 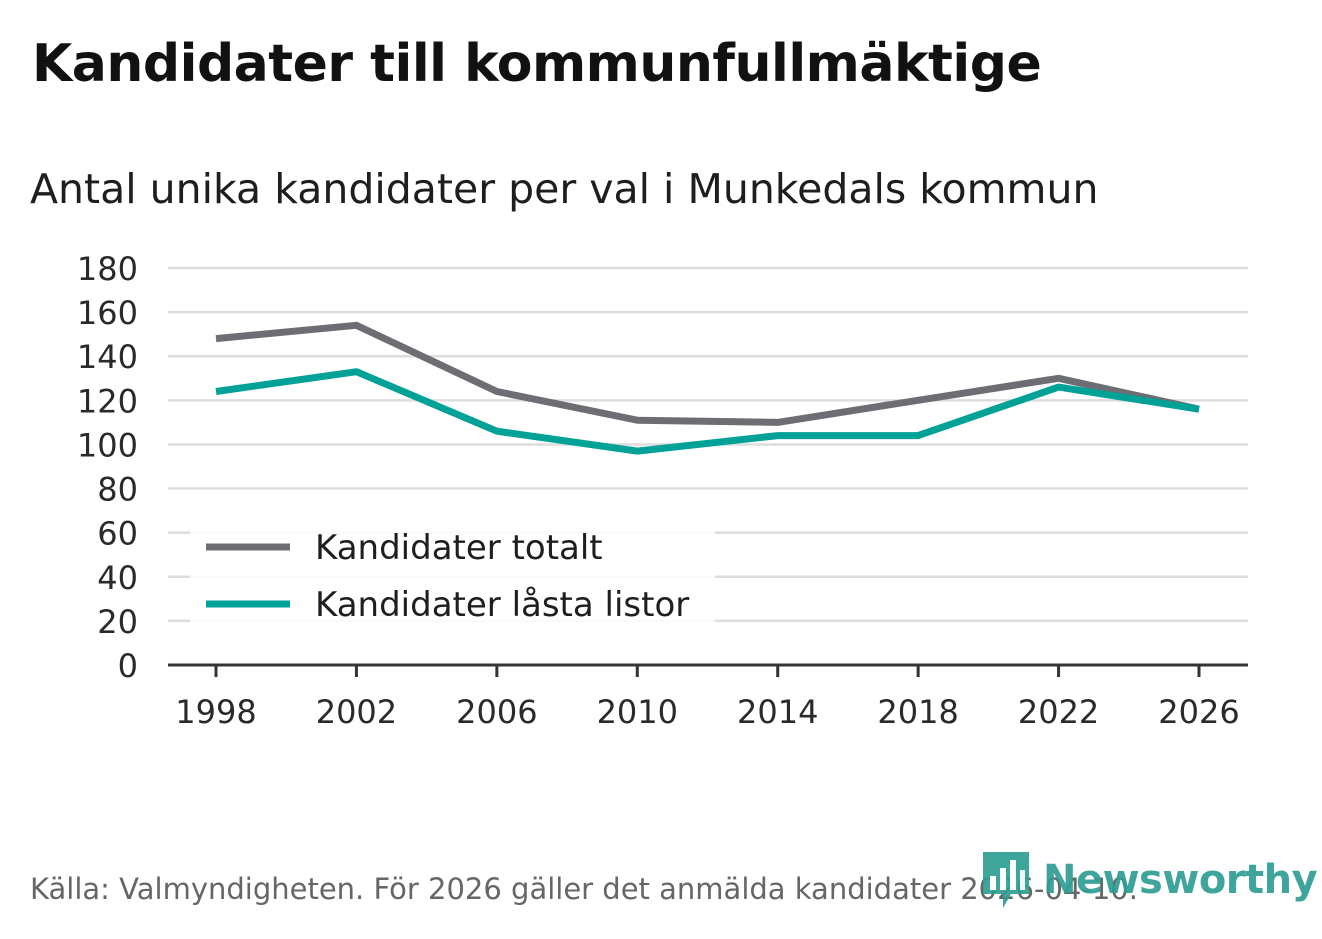 What do you see at coordinates (128, 666) in the screenshot?
I see `y-tick-label: 0` at bounding box center [128, 666].